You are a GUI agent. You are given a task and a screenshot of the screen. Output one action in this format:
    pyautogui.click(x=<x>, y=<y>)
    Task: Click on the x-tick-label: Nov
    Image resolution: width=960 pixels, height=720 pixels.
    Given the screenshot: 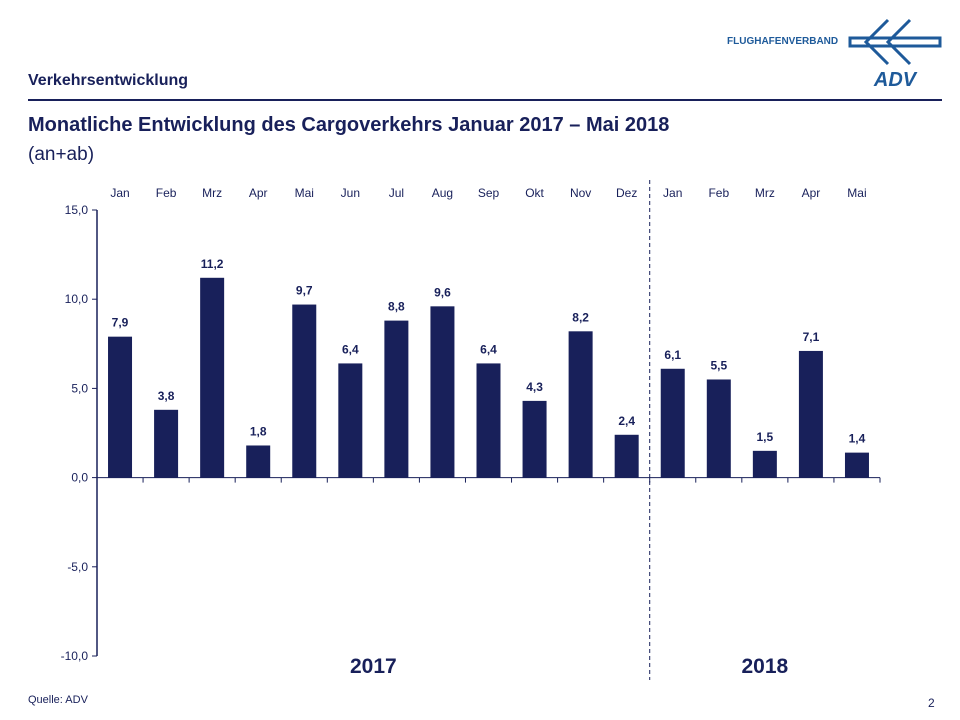 What is the action you would take?
    pyautogui.click(x=580, y=193)
    